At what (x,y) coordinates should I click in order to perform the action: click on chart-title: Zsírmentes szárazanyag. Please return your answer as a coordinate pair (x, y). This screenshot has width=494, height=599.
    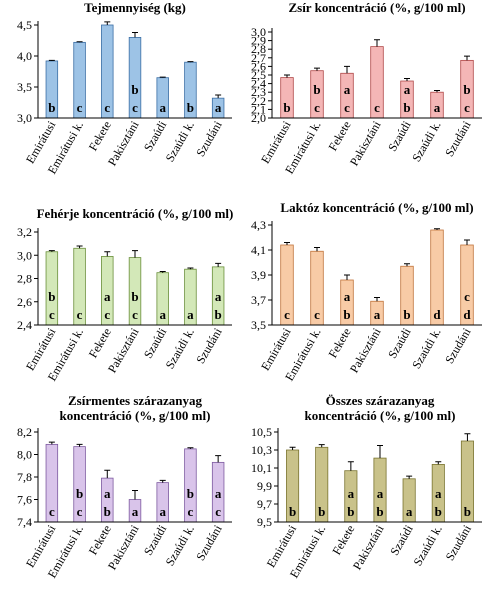
    Looking at the image, I should click on (135, 400).